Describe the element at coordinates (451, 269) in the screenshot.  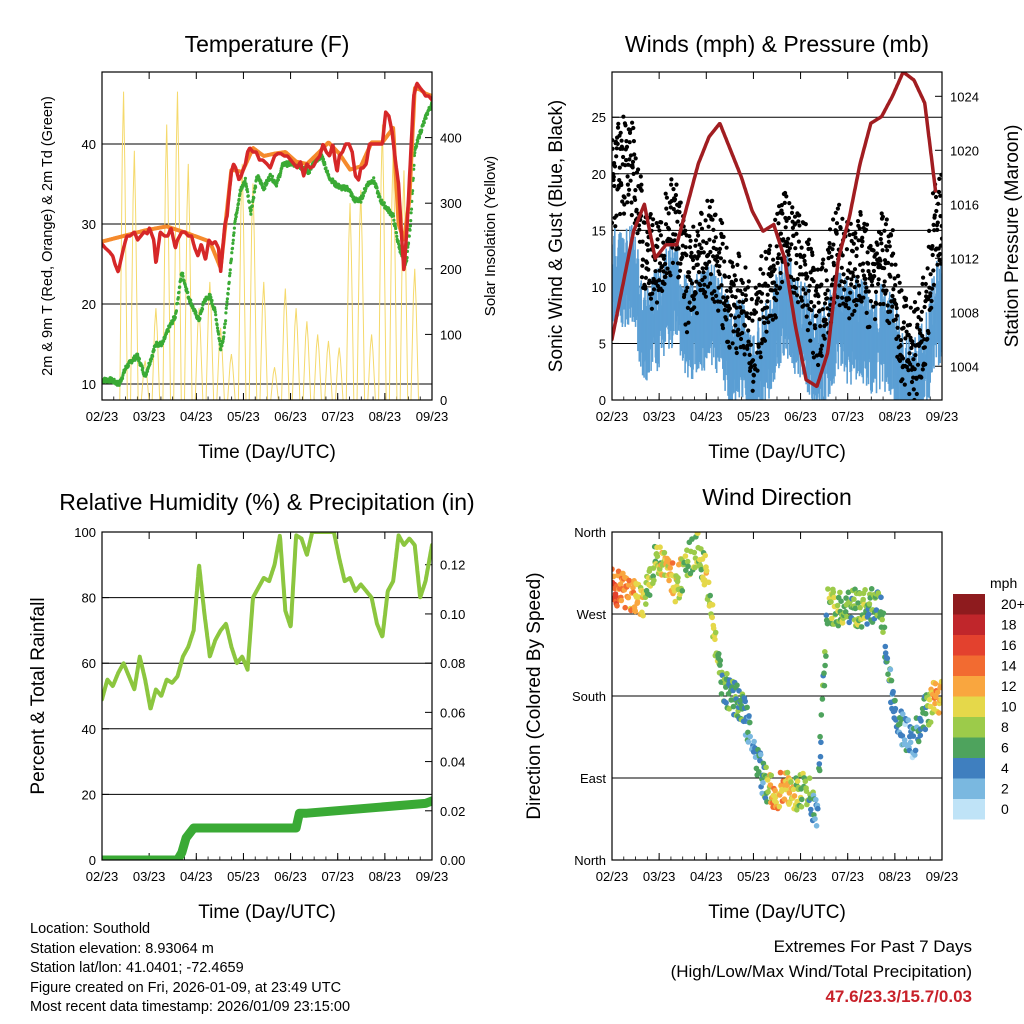
I see `y2-tick-label: 200` at that location.